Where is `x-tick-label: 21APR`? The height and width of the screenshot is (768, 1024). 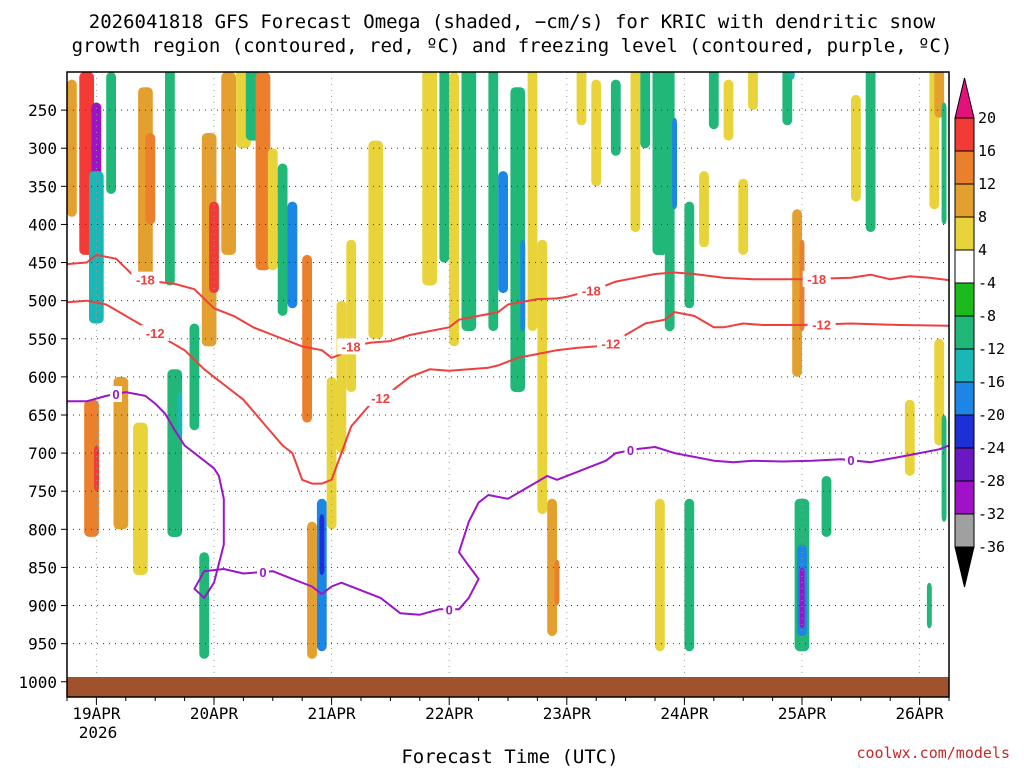
x-tick-label: 21APR is located at coordinates (332, 713).